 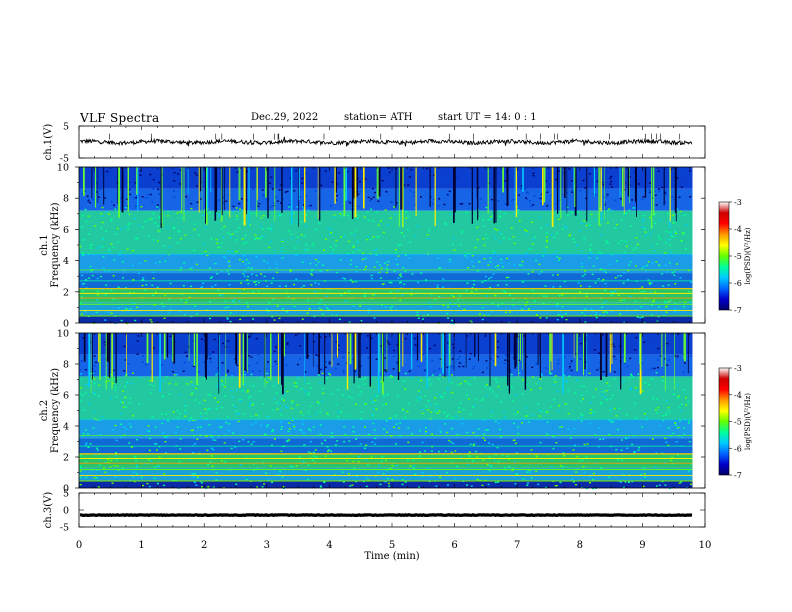 I want to click on ch3-waveform-xtick-label: 5, so click(x=392, y=545).